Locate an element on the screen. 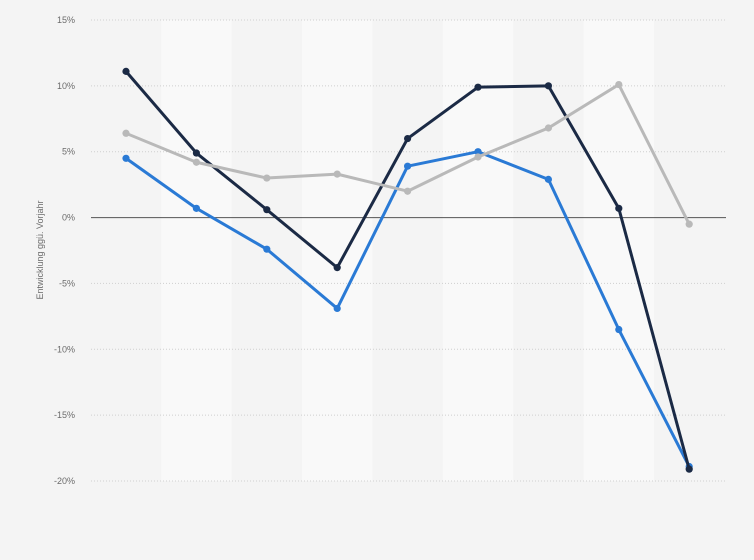 Image resolution: width=754 pixels, height=560 pixels. y-tick-label: -5% is located at coordinates (67, 283).